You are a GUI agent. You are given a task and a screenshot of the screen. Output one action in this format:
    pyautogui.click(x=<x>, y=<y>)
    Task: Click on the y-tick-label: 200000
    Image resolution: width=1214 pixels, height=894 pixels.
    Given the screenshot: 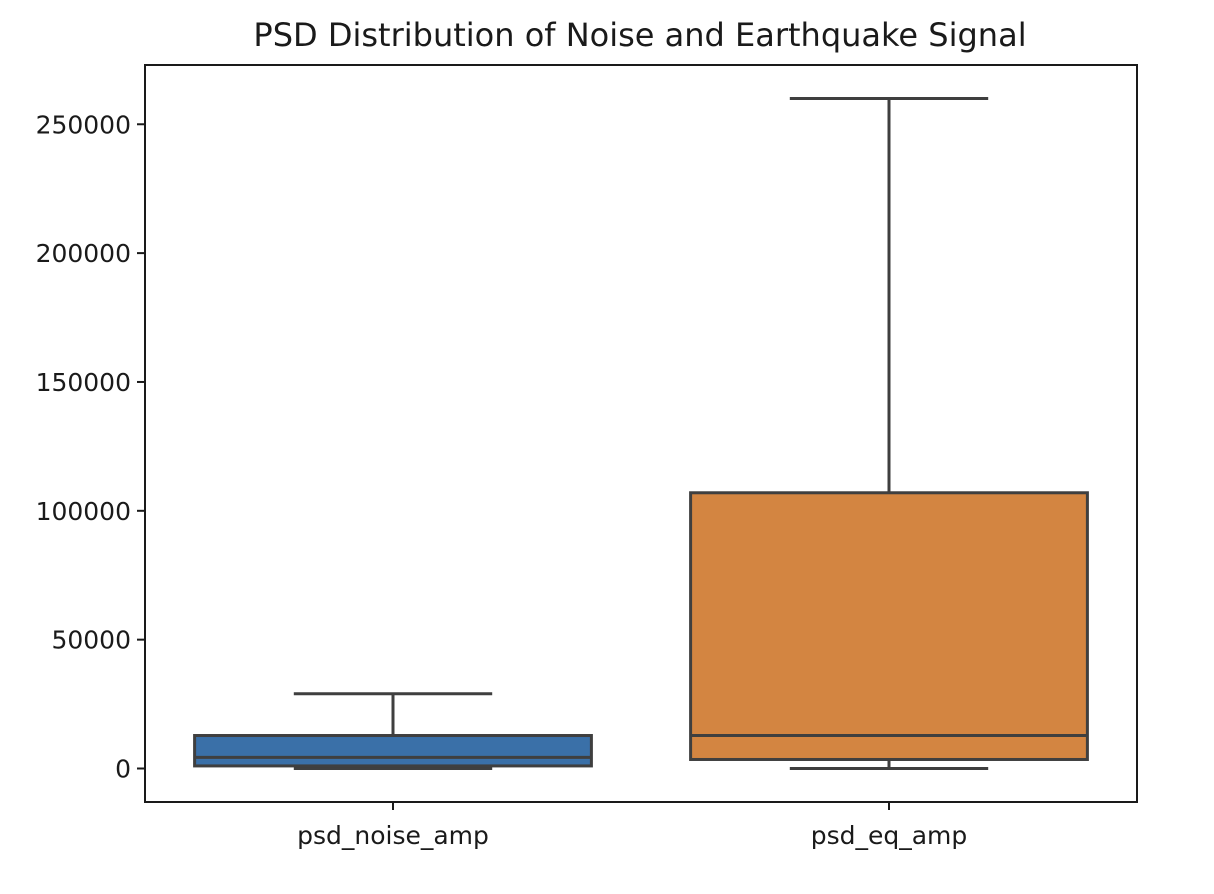 What is the action you would take?
    pyautogui.click(x=83, y=253)
    